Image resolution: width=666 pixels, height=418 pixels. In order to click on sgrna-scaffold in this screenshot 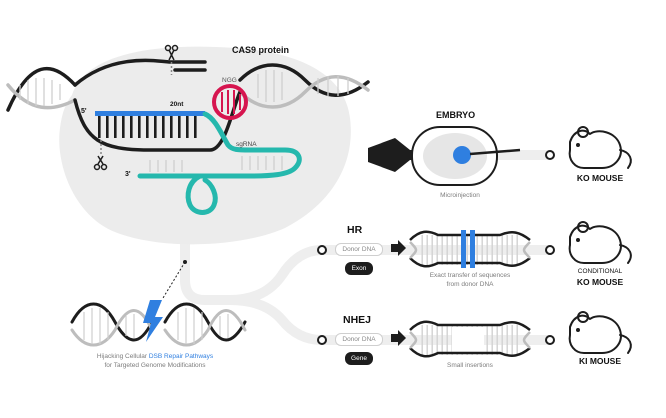, I will do `click(219, 163)`.